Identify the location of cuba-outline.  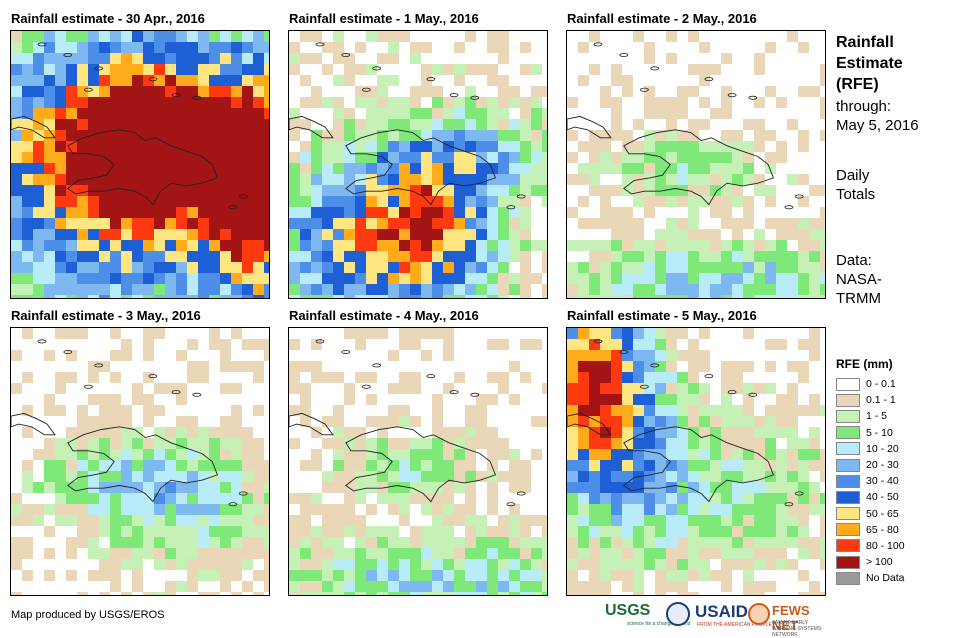
(589, 127).